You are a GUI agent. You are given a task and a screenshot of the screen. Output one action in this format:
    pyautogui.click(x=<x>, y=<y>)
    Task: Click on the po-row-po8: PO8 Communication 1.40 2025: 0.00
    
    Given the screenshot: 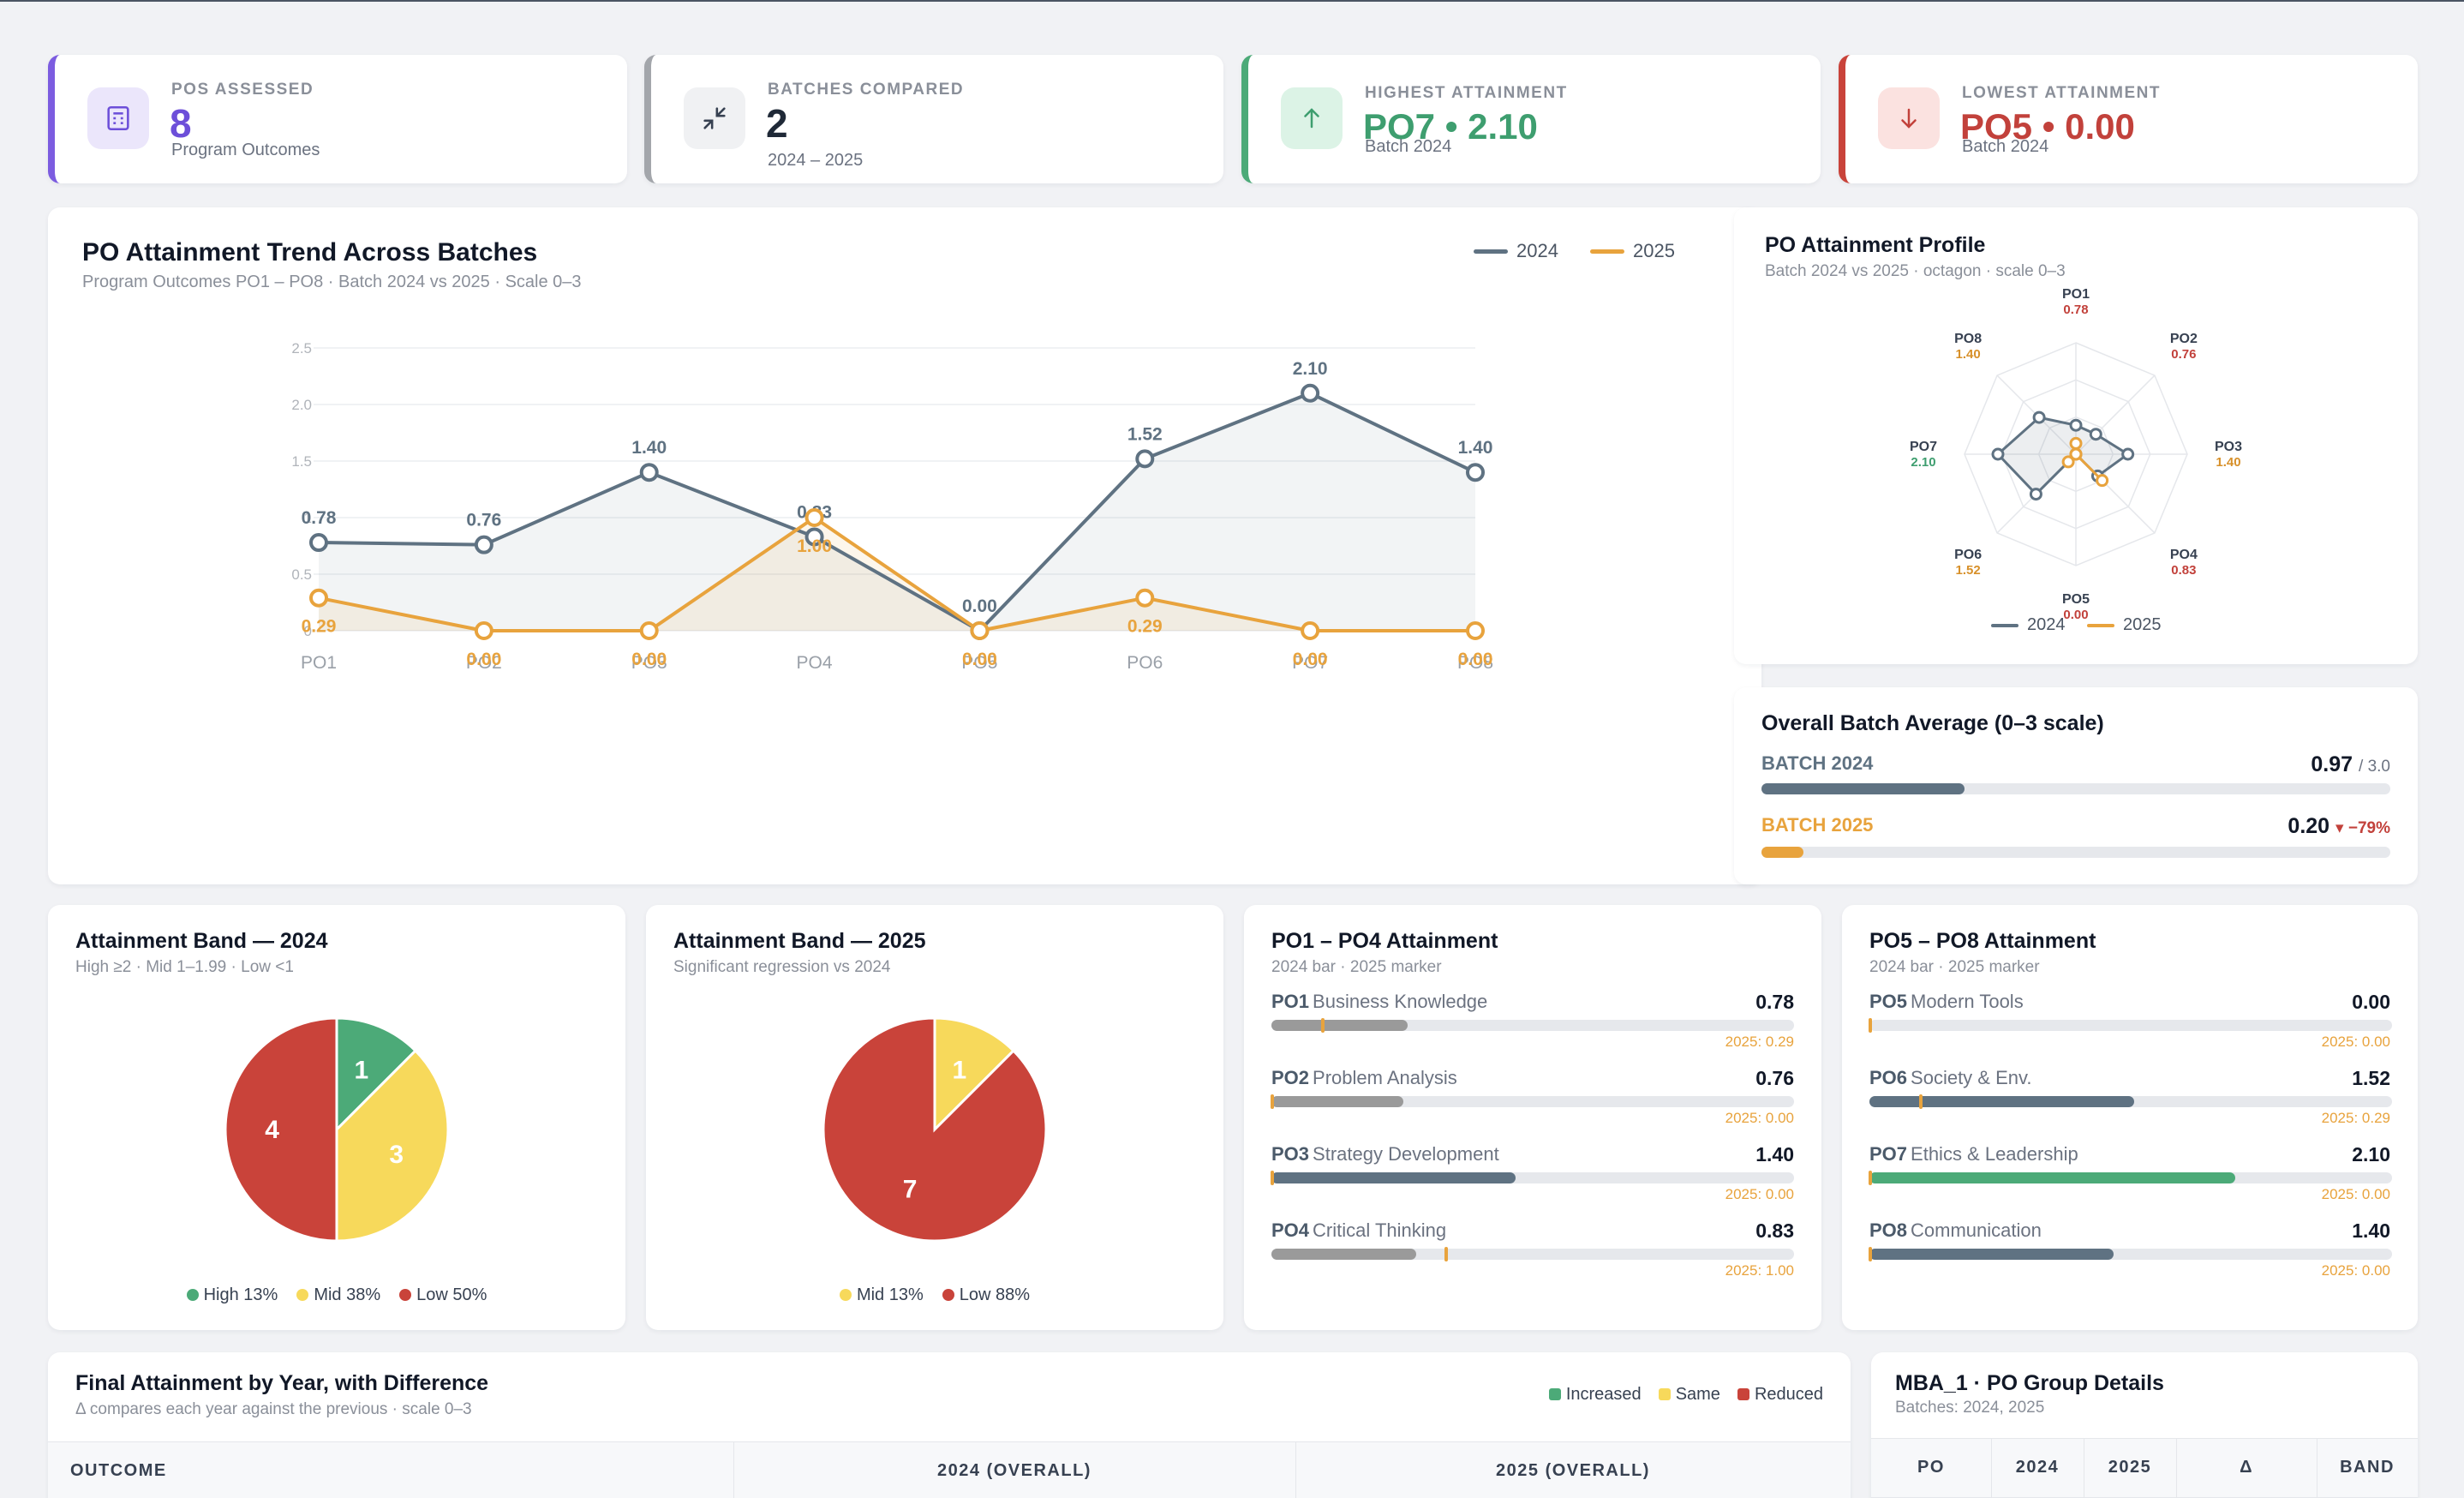 What is the action you would take?
    pyautogui.click(x=2130, y=1253)
    